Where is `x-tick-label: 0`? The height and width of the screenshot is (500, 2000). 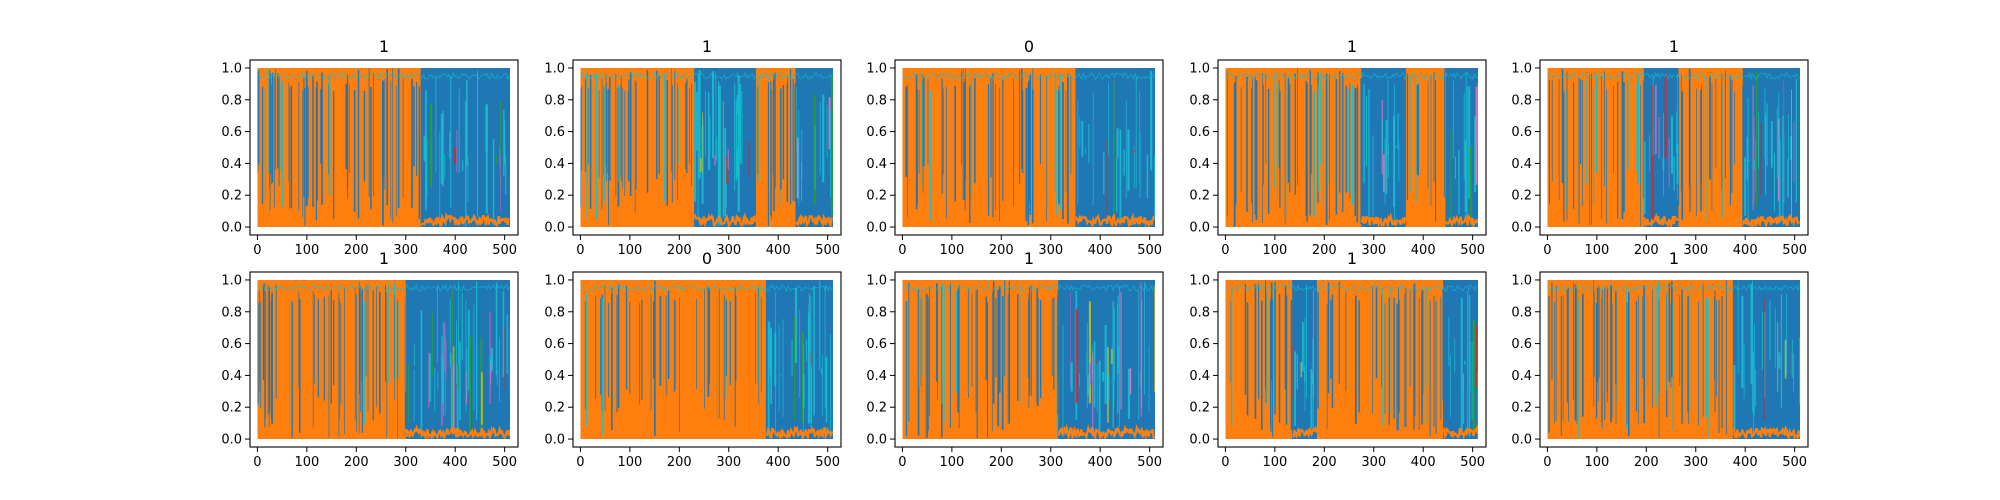
x-tick-label: 0 is located at coordinates (902, 250).